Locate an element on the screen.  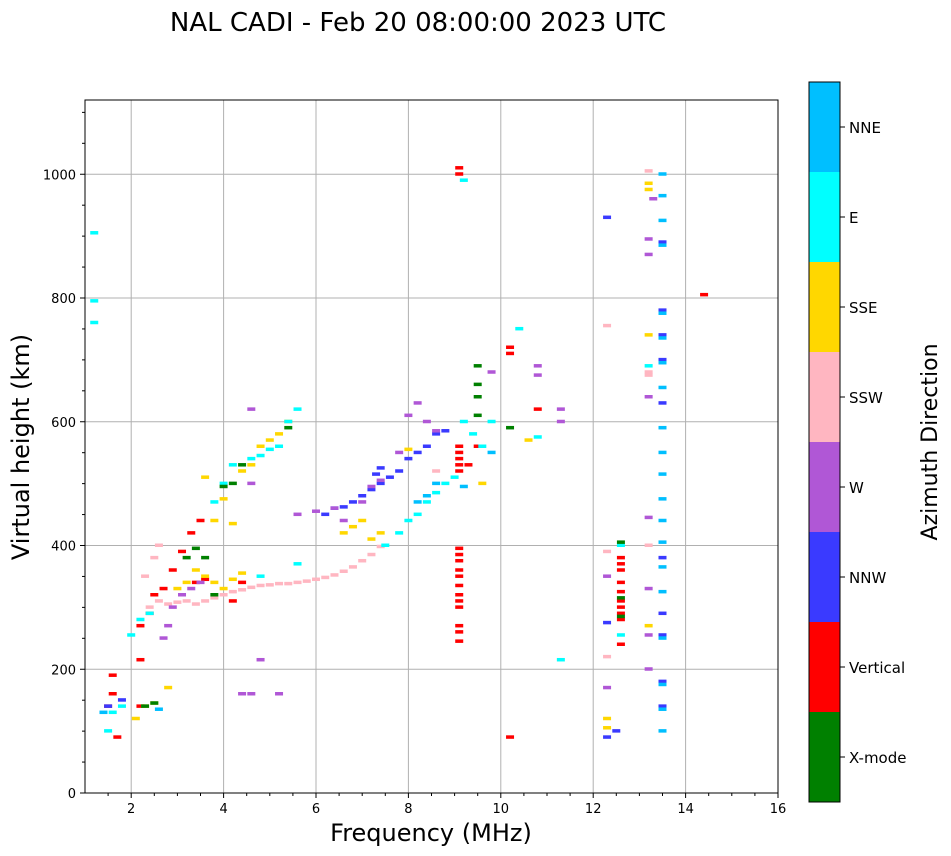
colorbar-frame is located at coordinates (824, 442).